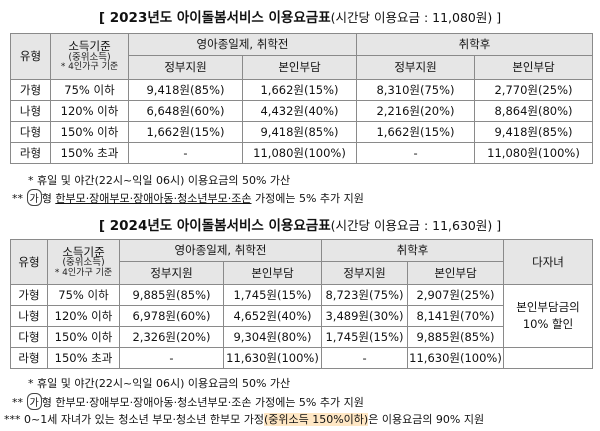  I want to click on row-gov-1: 9,885원(85%), so click(171, 295).